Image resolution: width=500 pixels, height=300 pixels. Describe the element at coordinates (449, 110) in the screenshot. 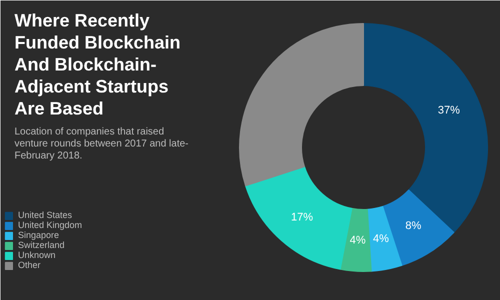

I see `data-label: 37%` at that location.